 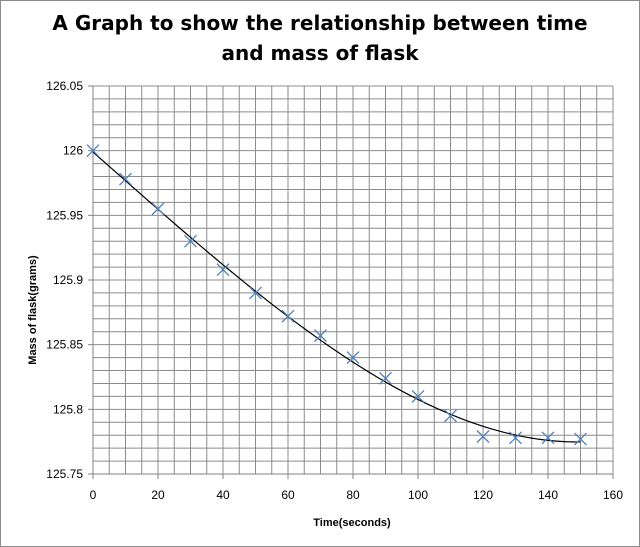 What do you see at coordinates (320, 53) in the screenshot?
I see `chart-title-line-2: and mass of flask` at bounding box center [320, 53].